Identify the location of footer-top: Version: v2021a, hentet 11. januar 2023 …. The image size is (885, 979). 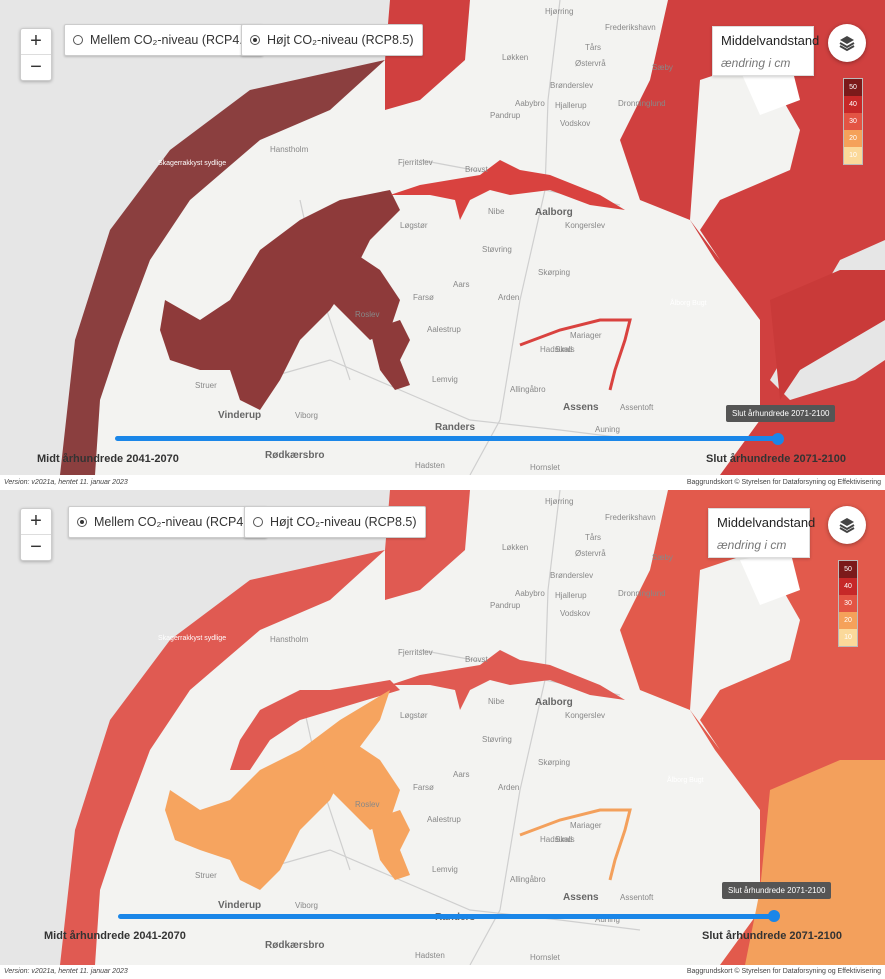
(442, 483).